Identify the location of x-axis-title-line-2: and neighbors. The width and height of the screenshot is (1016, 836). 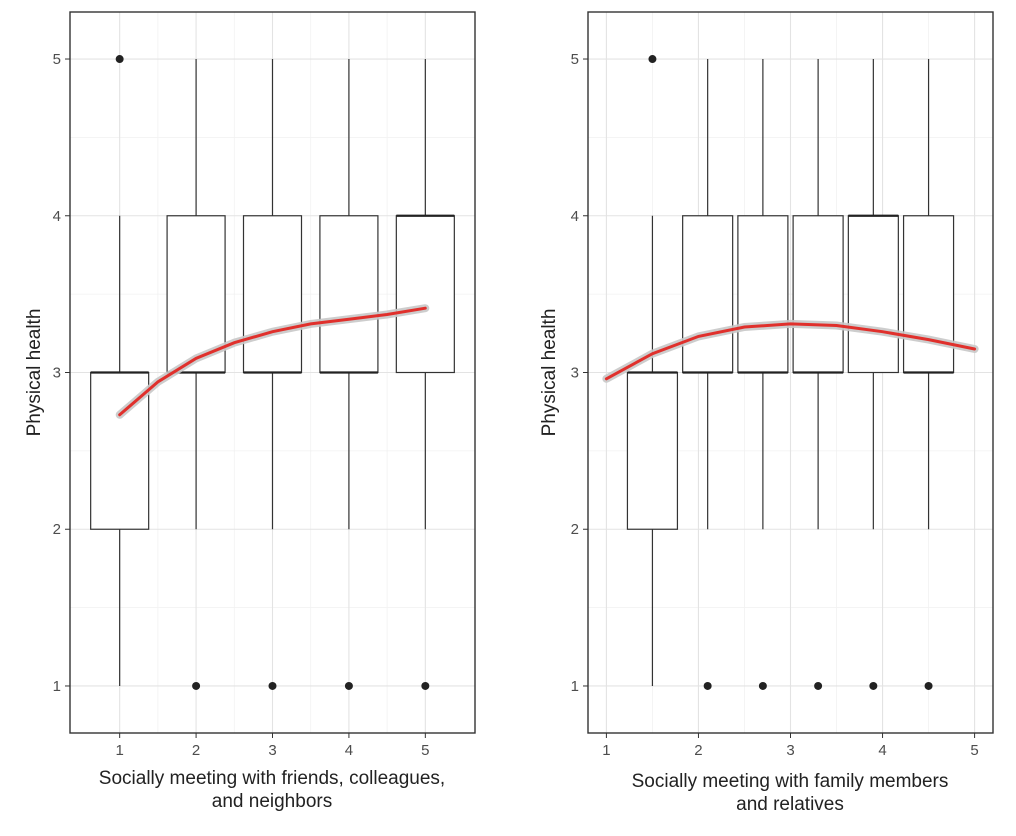
(272, 801).